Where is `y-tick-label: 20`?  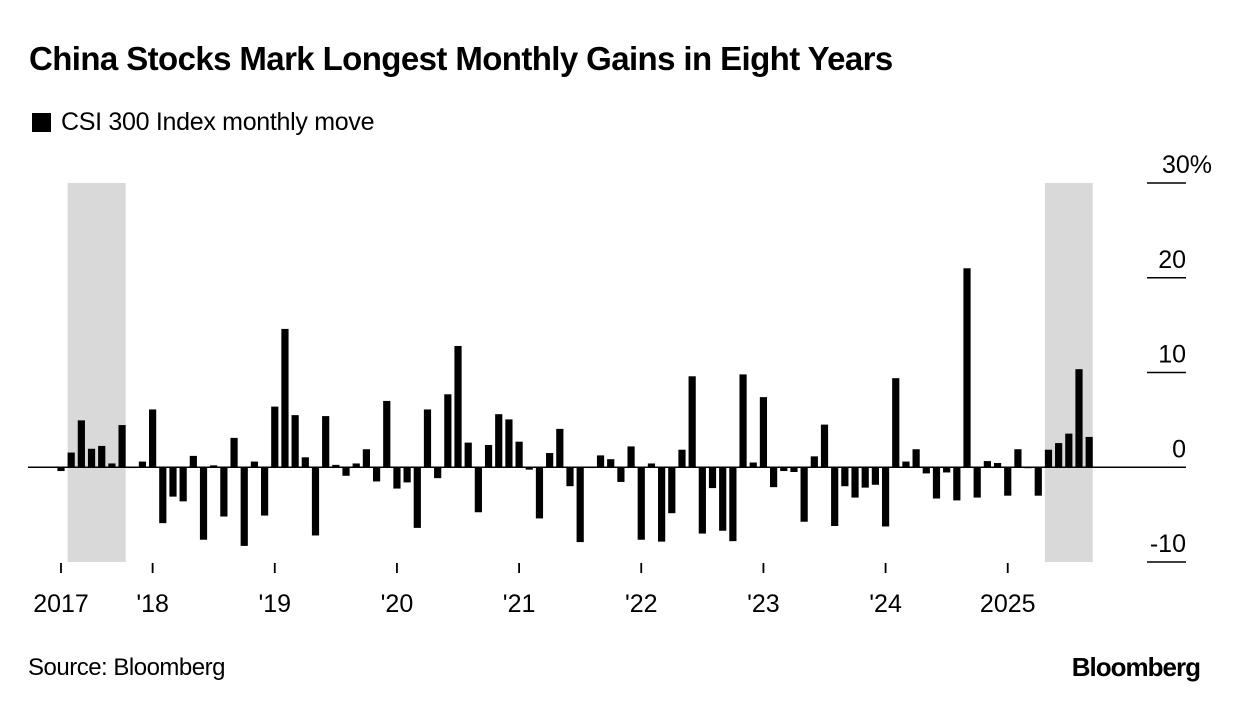 y-tick-label: 20 is located at coordinates (1172, 260).